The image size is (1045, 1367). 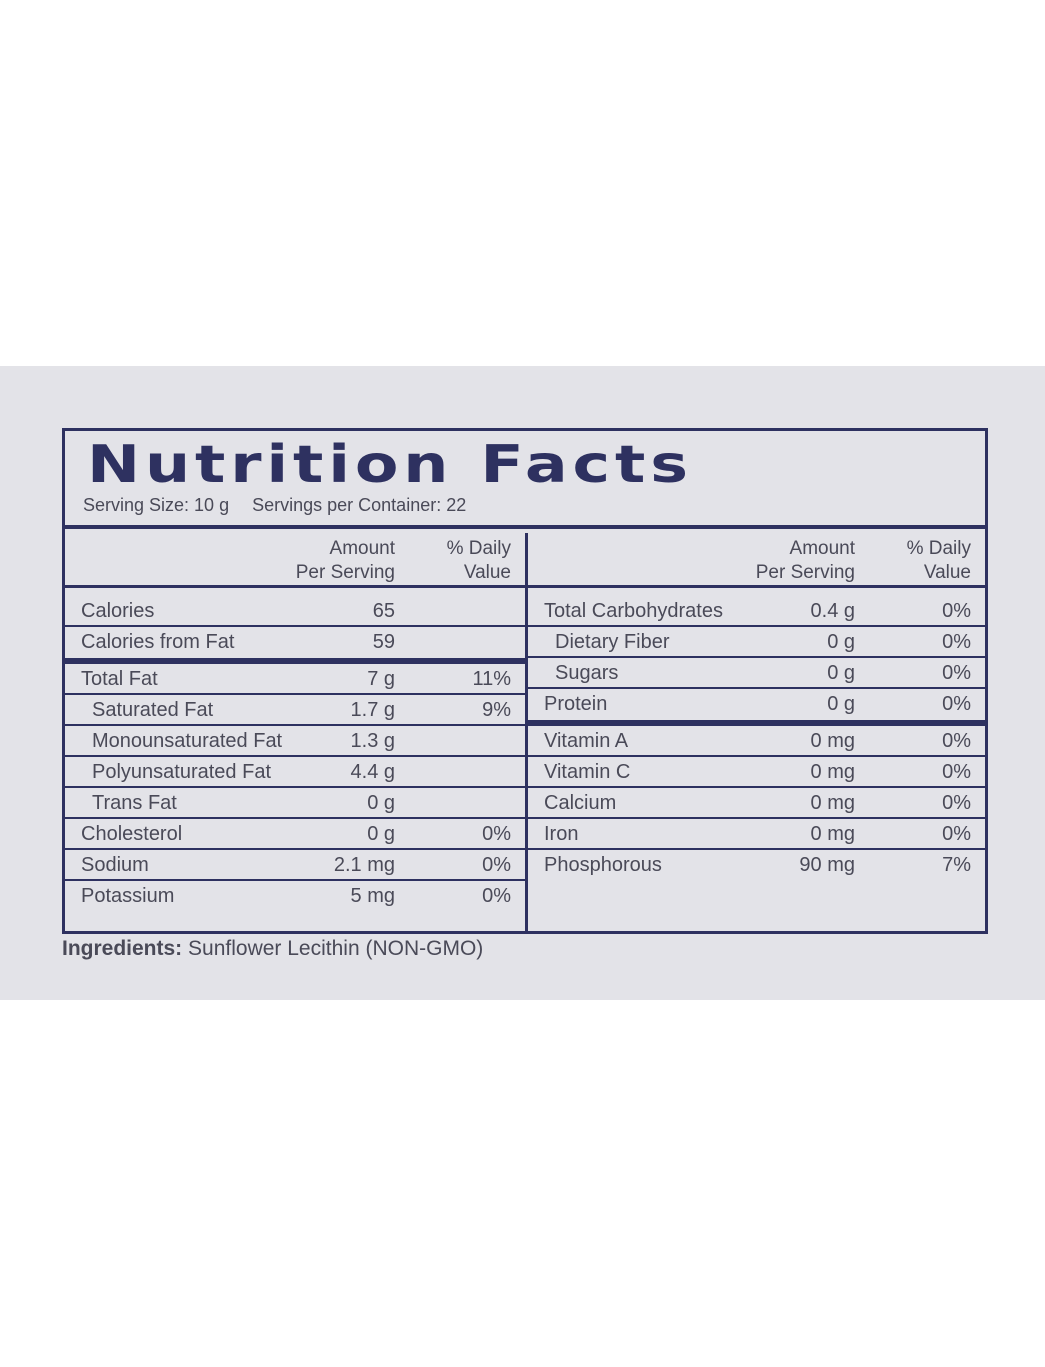 What do you see at coordinates (756, 741) in the screenshot?
I see `row-vitamin-a: Vitamin A 0 mg 0%` at bounding box center [756, 741].